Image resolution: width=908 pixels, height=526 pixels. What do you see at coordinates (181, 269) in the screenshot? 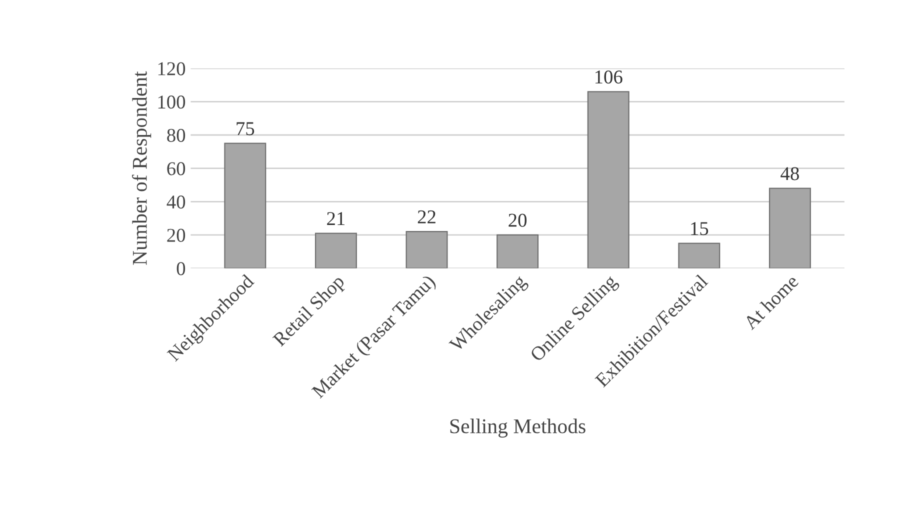
I see `y-tick-label: 0` at bounding box center [181, 269].